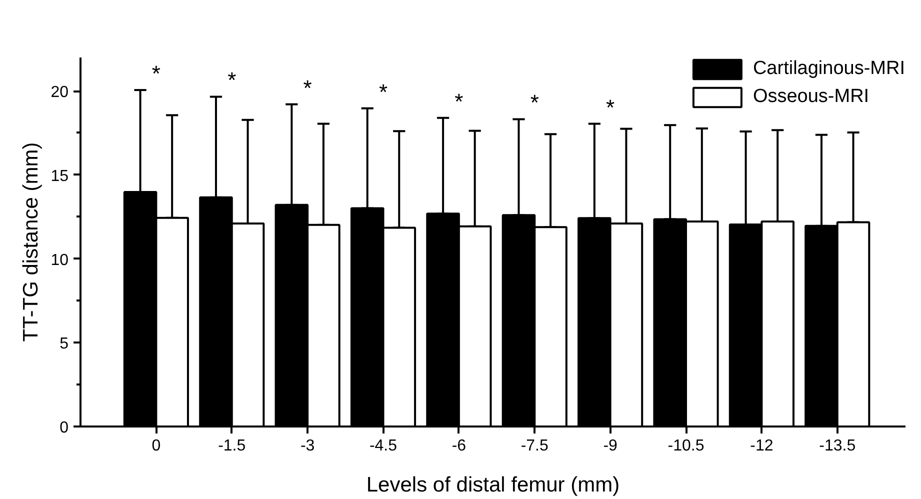 Image resolution: width=921 pixels, height=499 pixels. I want to click on x-tick-label: 0, so click(156, 446).